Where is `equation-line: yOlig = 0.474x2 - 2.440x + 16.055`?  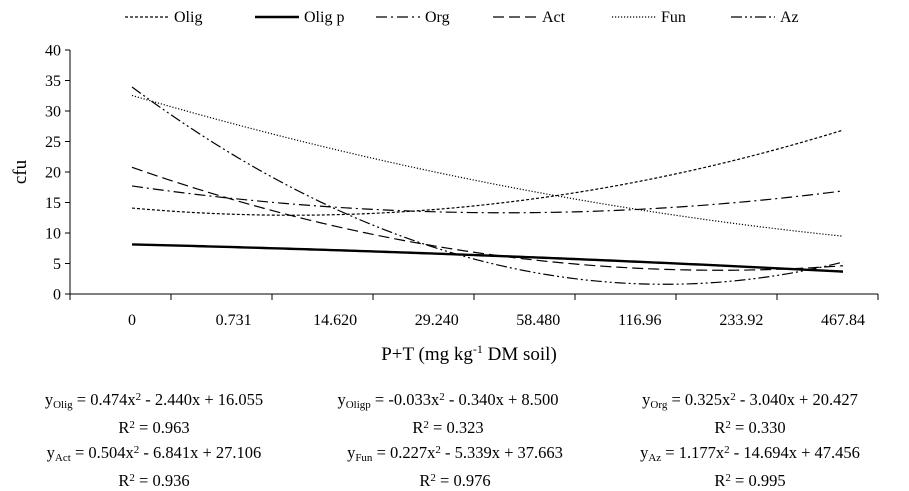 equation-line: yOlig = 0.474x2 - 2.440x + 16.055 is located at coordinates (154, 400).